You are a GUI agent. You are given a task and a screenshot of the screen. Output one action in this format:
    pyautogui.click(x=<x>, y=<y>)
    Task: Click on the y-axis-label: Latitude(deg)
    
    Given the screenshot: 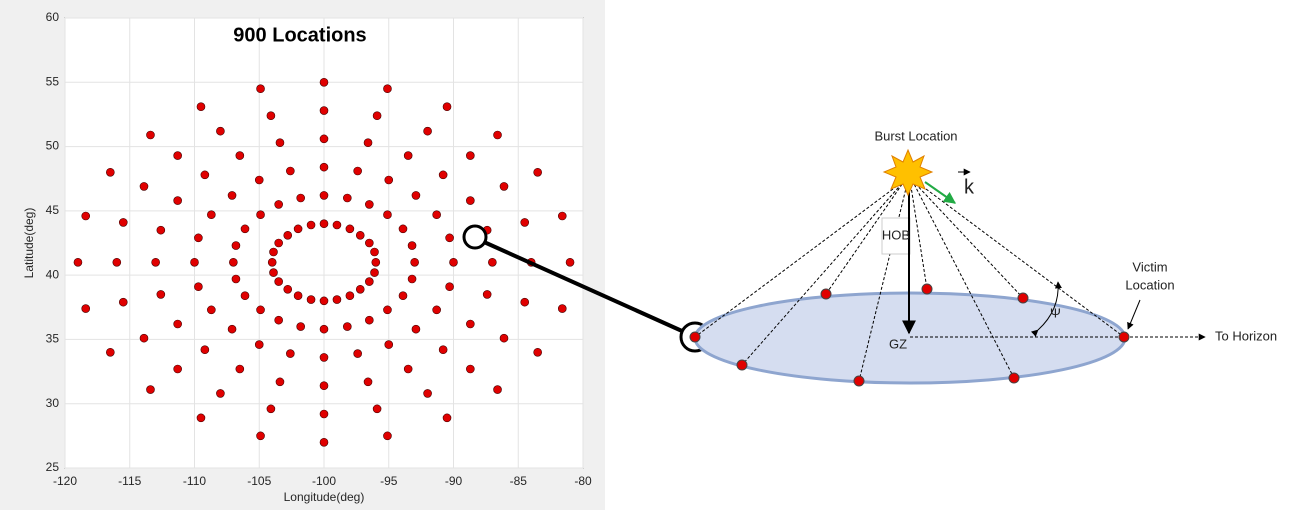 What is the action you would take?
    pyautogui.click(x=29, y=243)
    